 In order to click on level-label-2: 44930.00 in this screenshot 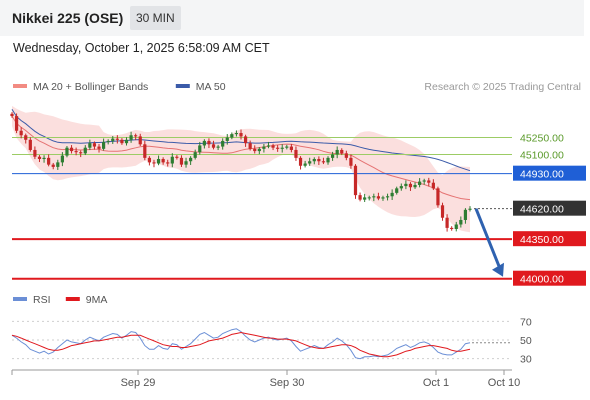, I will do `click(542, 175)`.